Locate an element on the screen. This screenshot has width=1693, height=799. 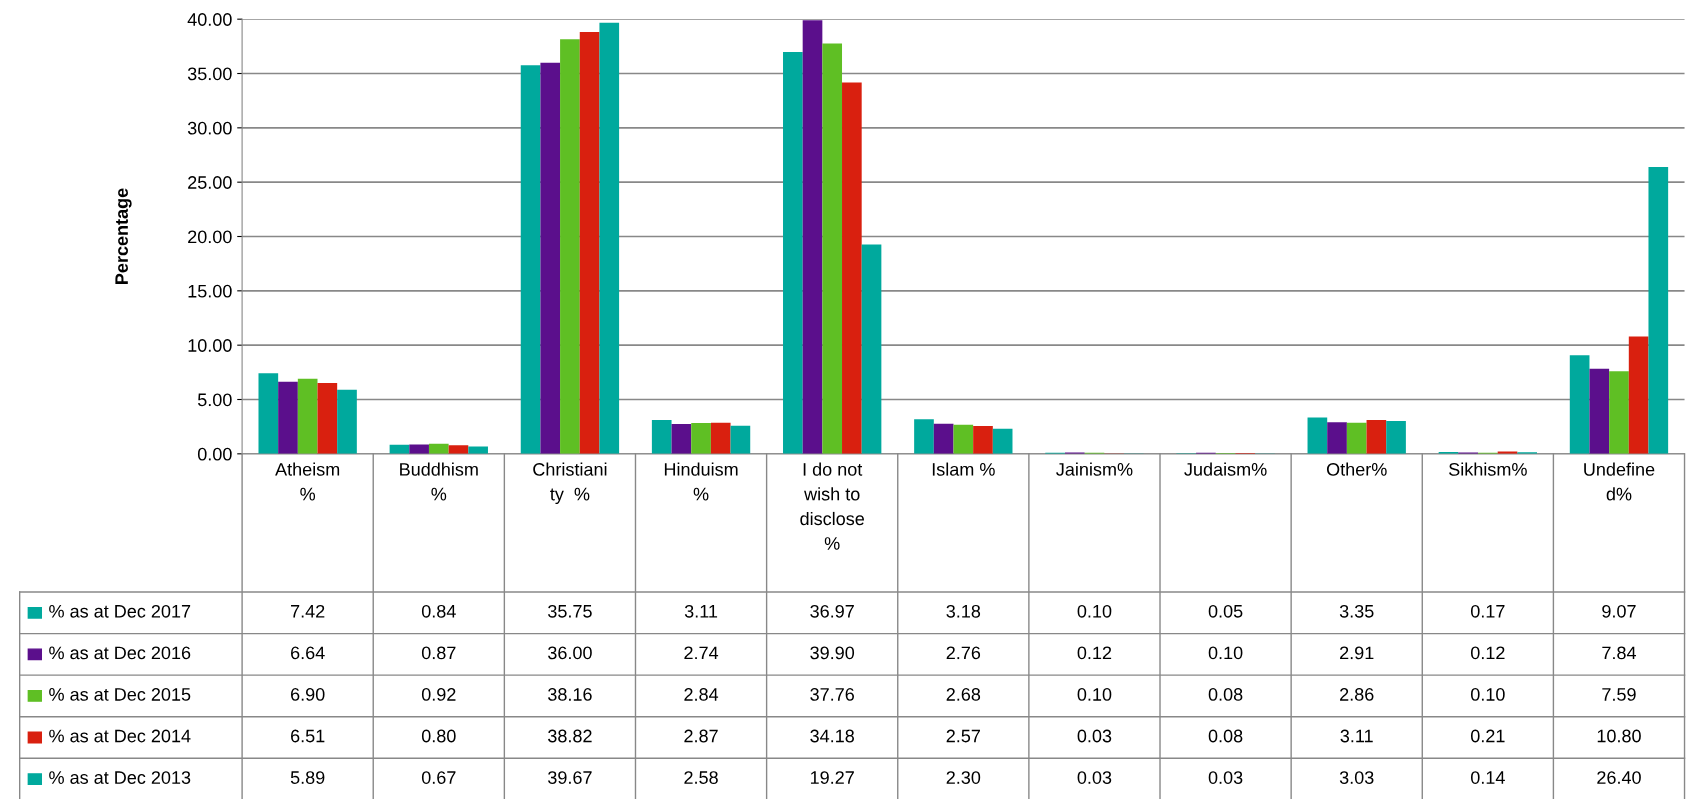
y-tick-label: 40.00 is located at coordinates (209, 19).